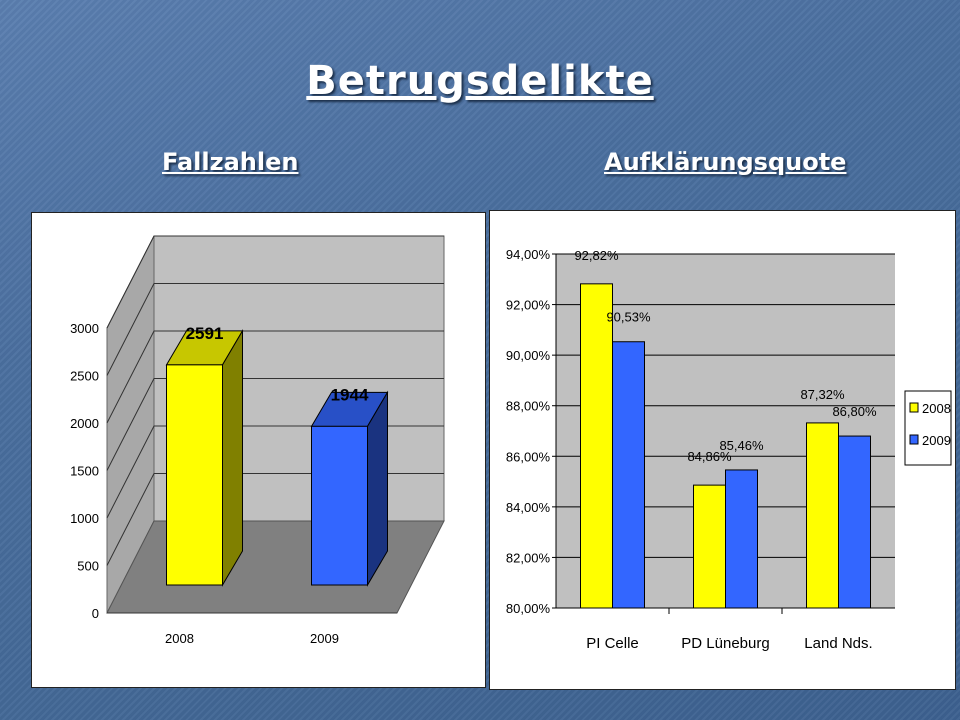  Describe the element at coordinates (528, 254) in the screenshot. I see `y-tick-label: 94,00%` at that location.